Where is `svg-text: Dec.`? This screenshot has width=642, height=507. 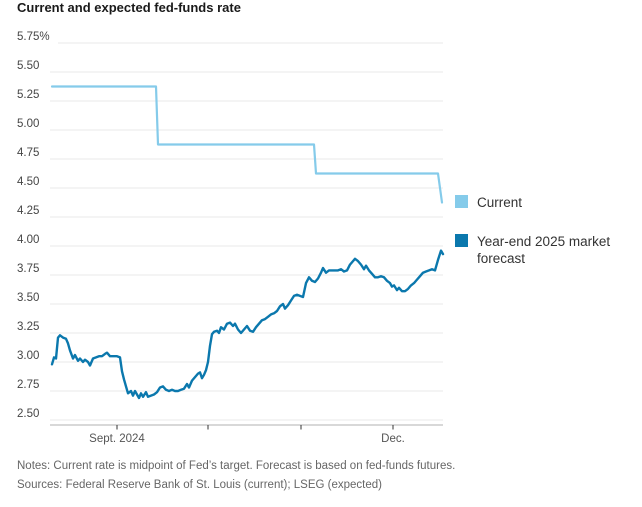 svg-text: Dec. is located at coordinates (393, 439).